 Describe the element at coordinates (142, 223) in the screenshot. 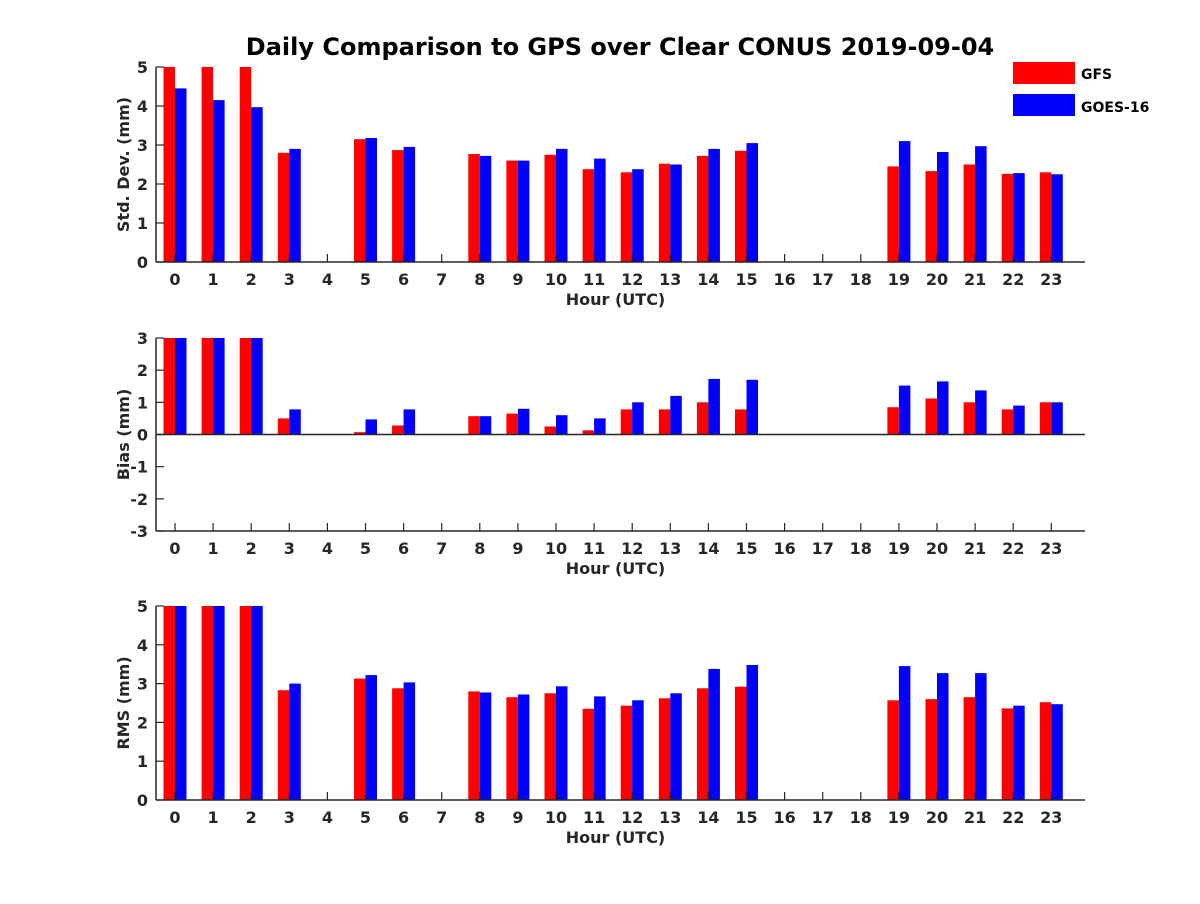

I see `y-tick-label-stddev-1: 1` at that location.